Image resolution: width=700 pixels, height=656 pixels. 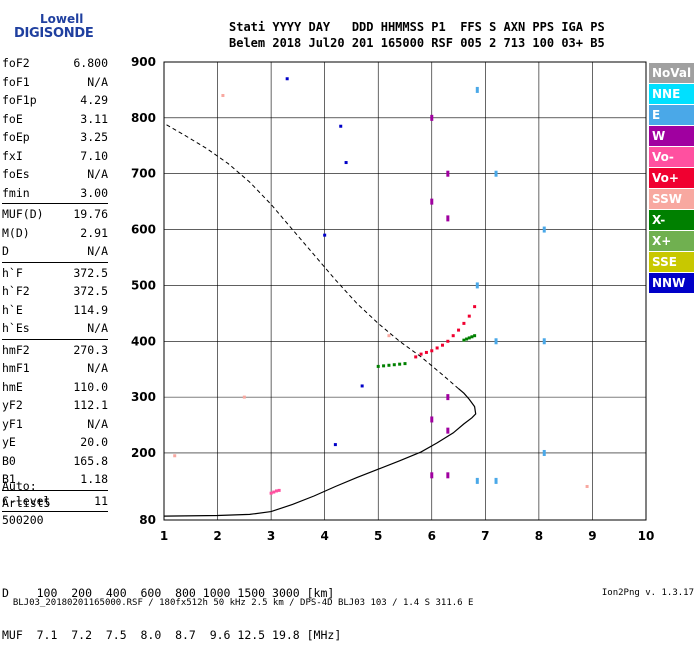 I want to click on auto-name: Artist5, so click(x=26, y=503).